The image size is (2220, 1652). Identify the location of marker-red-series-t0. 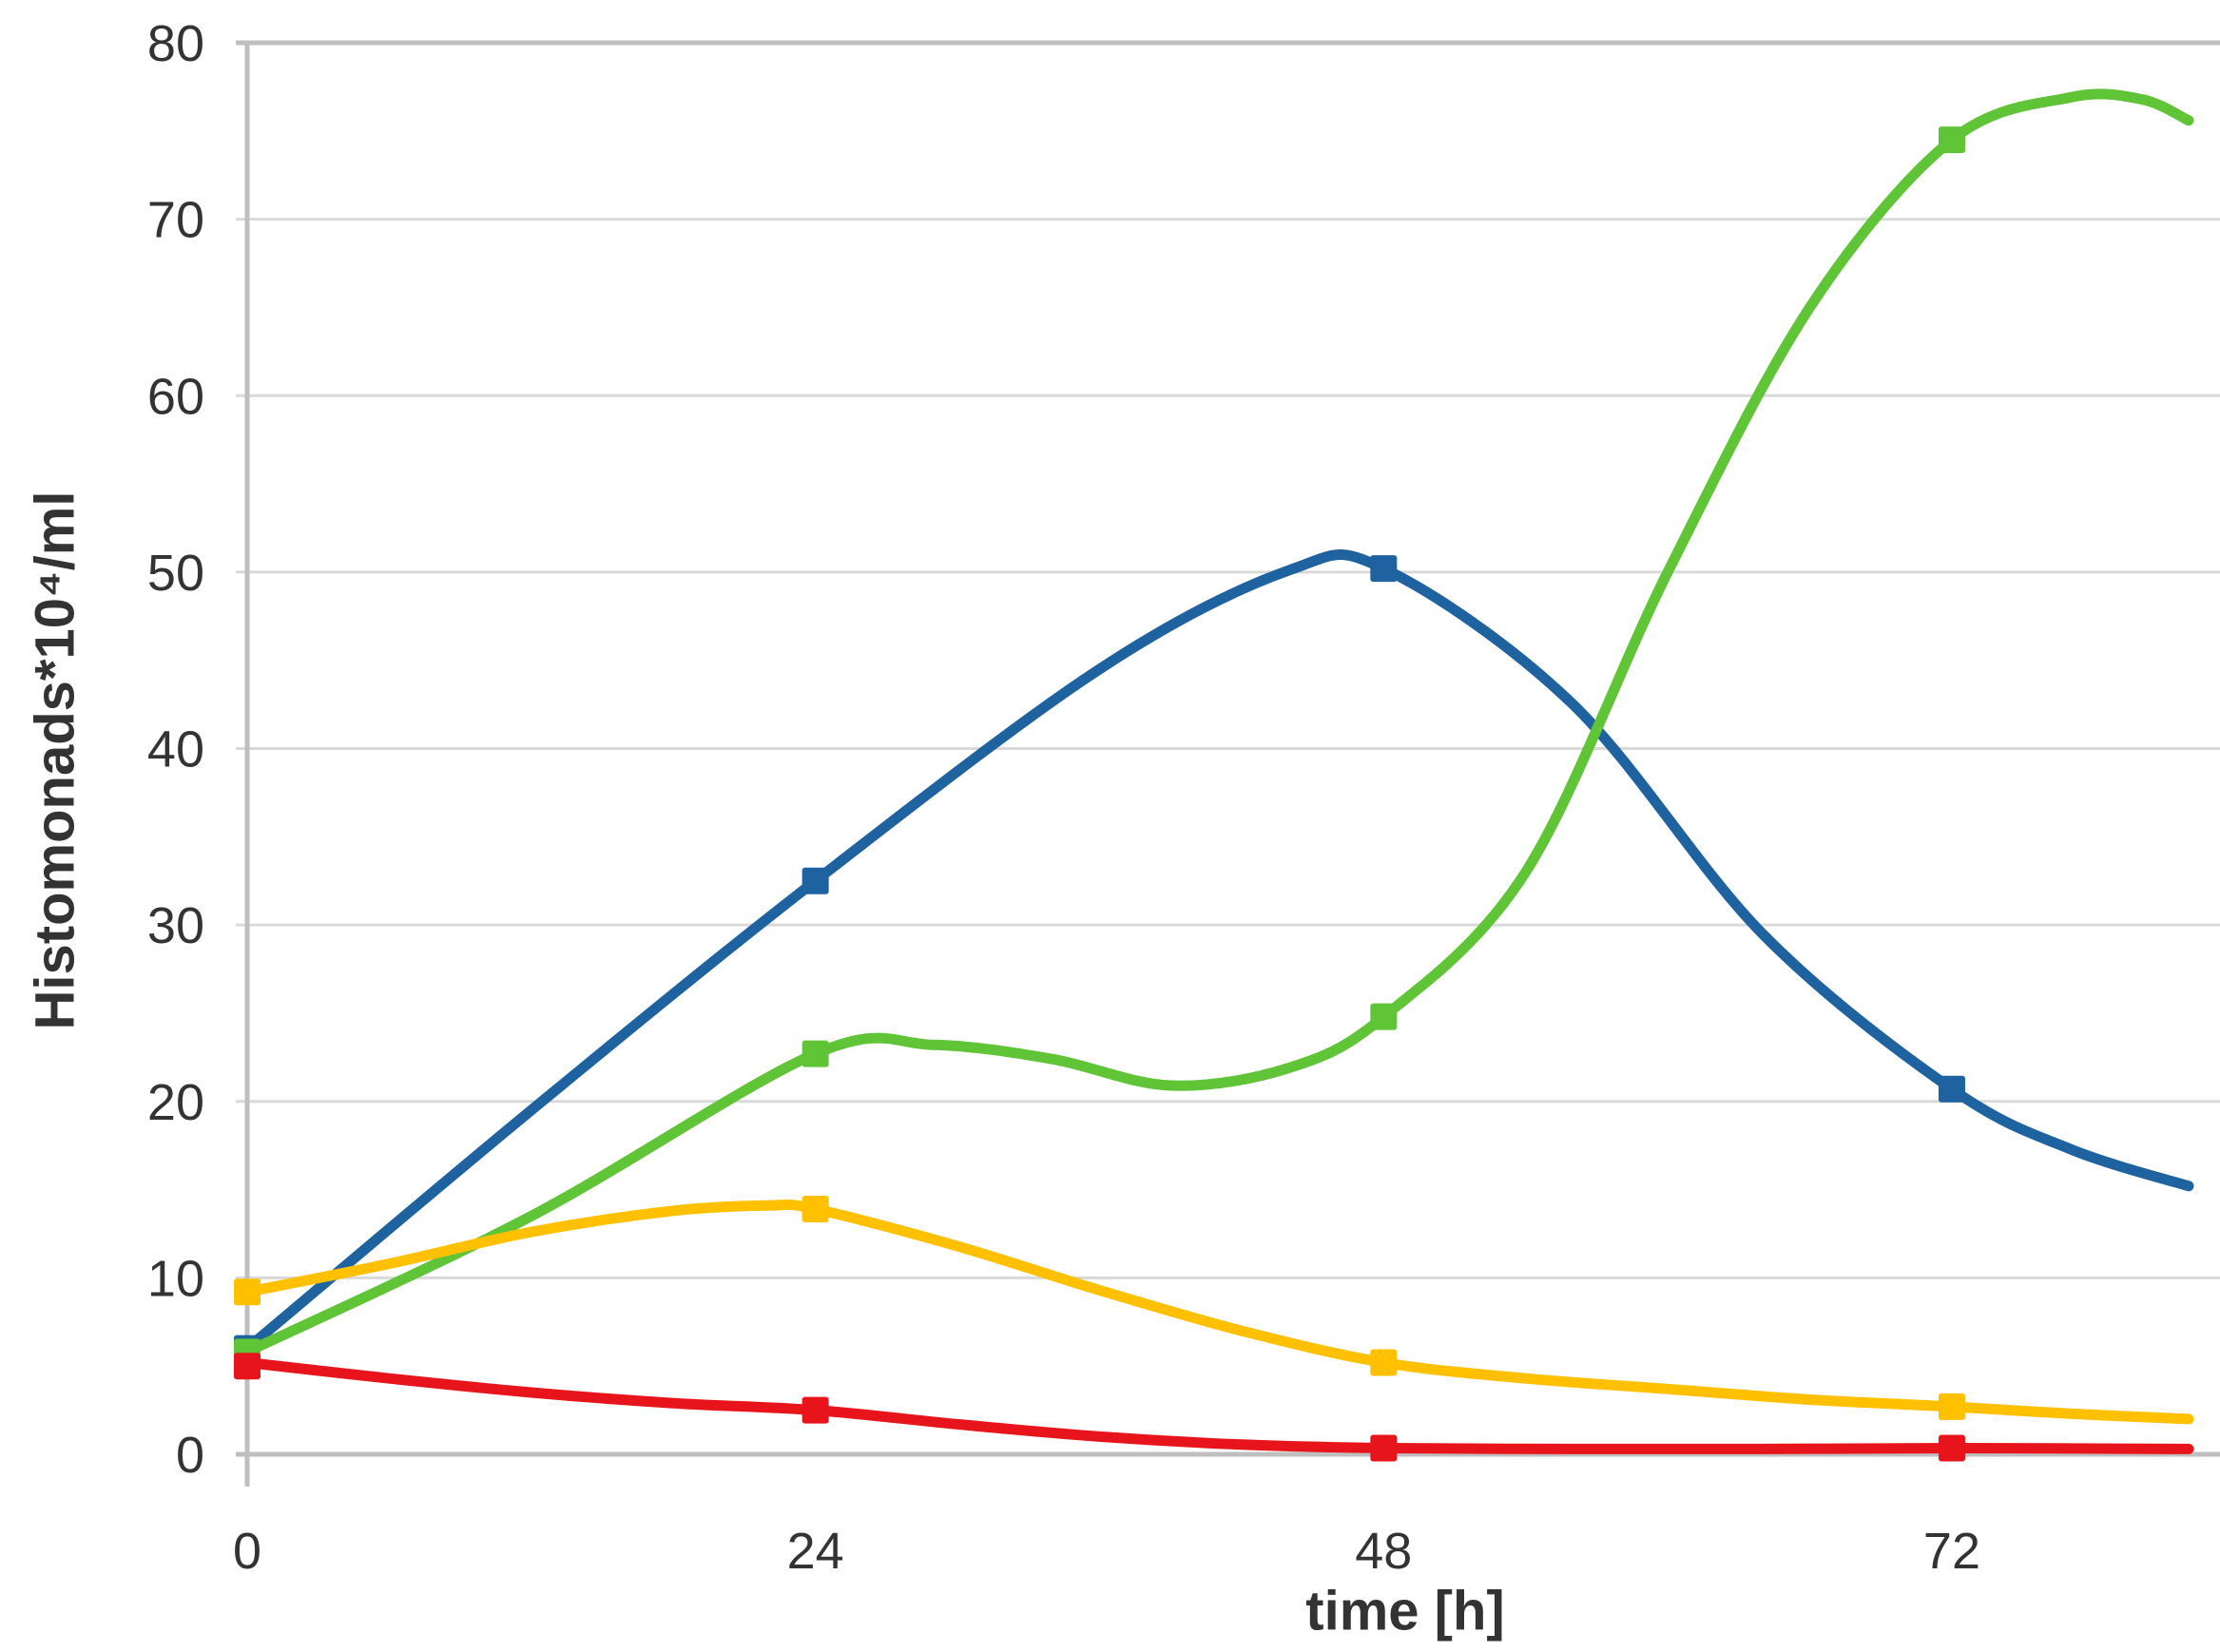
(247, 1366).